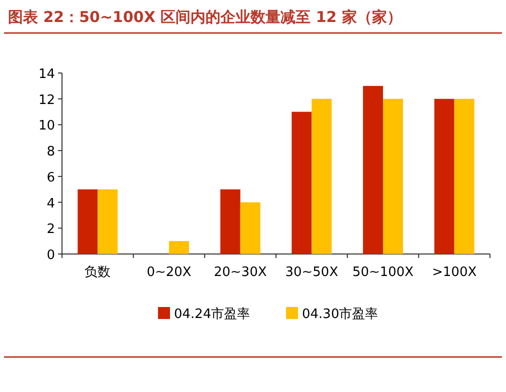  What do you see at coordinates (169, 272) in the screenshot?
I see `x-tick-label: 0~20X` at bounding box center [169, 272].